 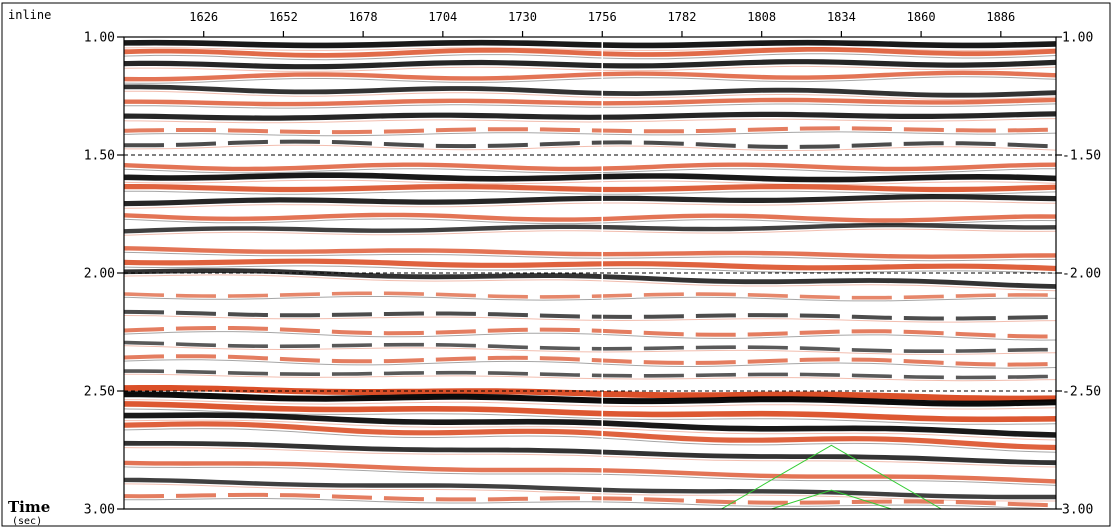 What do you see at coordinates (761, 17) in the screenshot?
I see `x-tick-label-1808: 1808` at bounding box center [761, 17].